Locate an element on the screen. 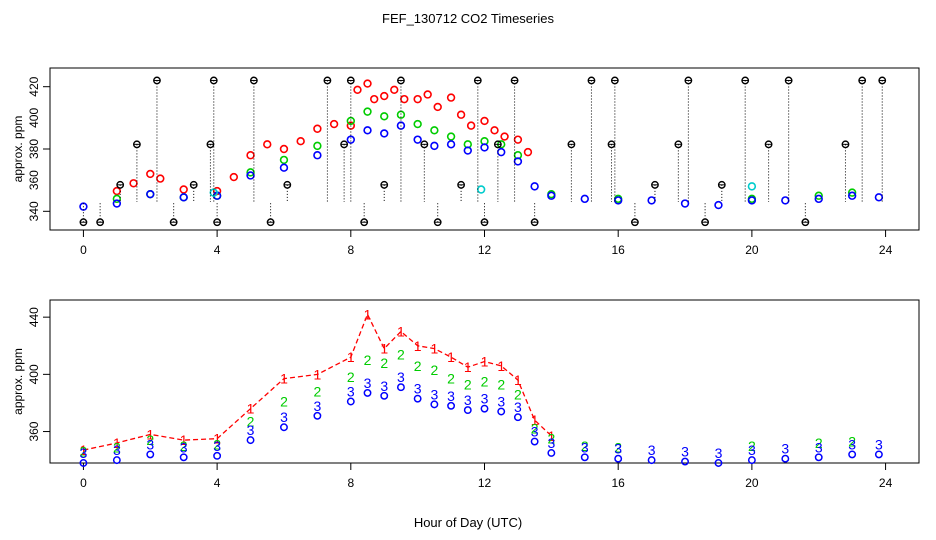 The height and width of the screenshot is (540, 936). y-tick-label: 360 is located at coordinates (34, 431).